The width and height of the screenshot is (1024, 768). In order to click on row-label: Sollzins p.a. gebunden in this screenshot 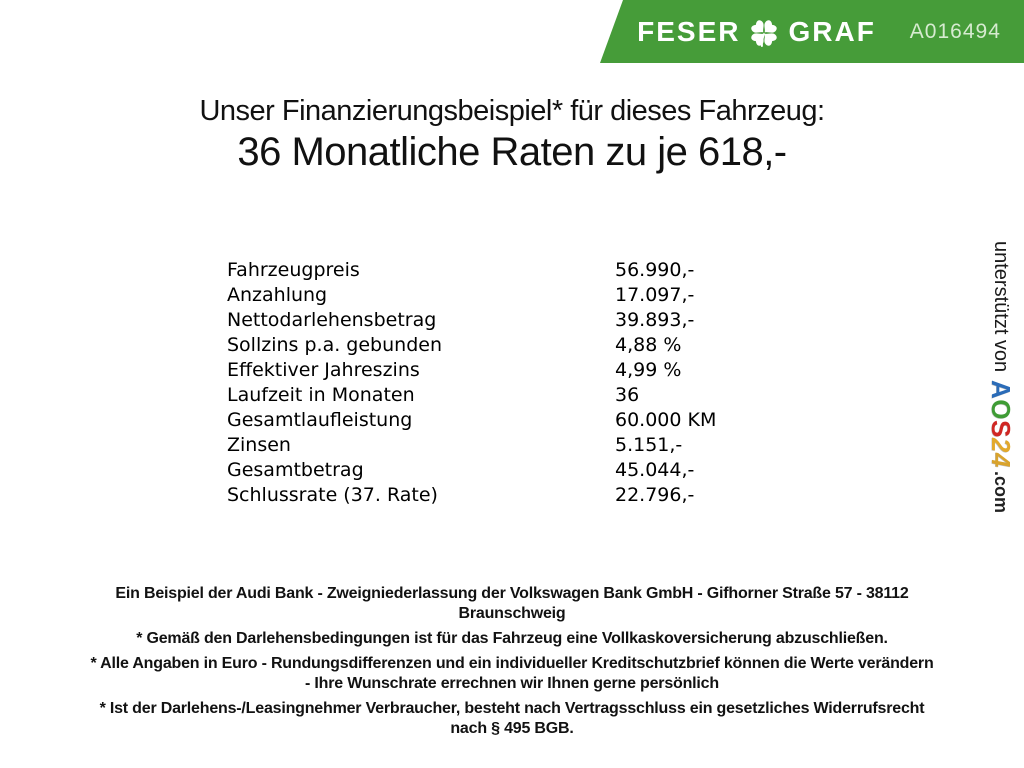, I will do `click(334, 345)`.